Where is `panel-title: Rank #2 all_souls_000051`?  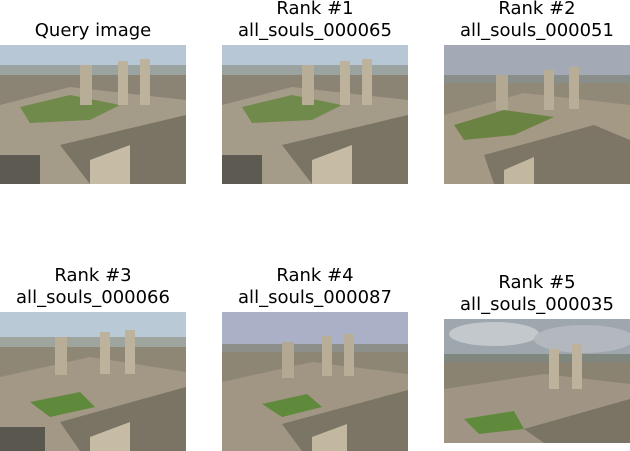 panel-title: Rank #2 all_souls_000051 is located at coordinates (537, 21).